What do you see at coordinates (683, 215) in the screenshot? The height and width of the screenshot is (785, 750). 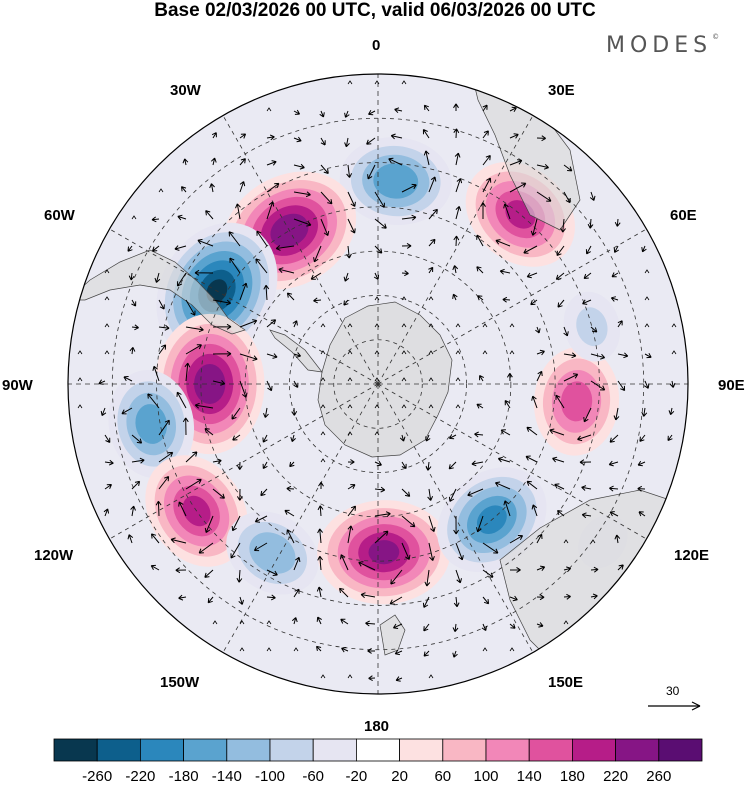 I see `label-lon-60e: 60E` at bounding box center [683, 215].